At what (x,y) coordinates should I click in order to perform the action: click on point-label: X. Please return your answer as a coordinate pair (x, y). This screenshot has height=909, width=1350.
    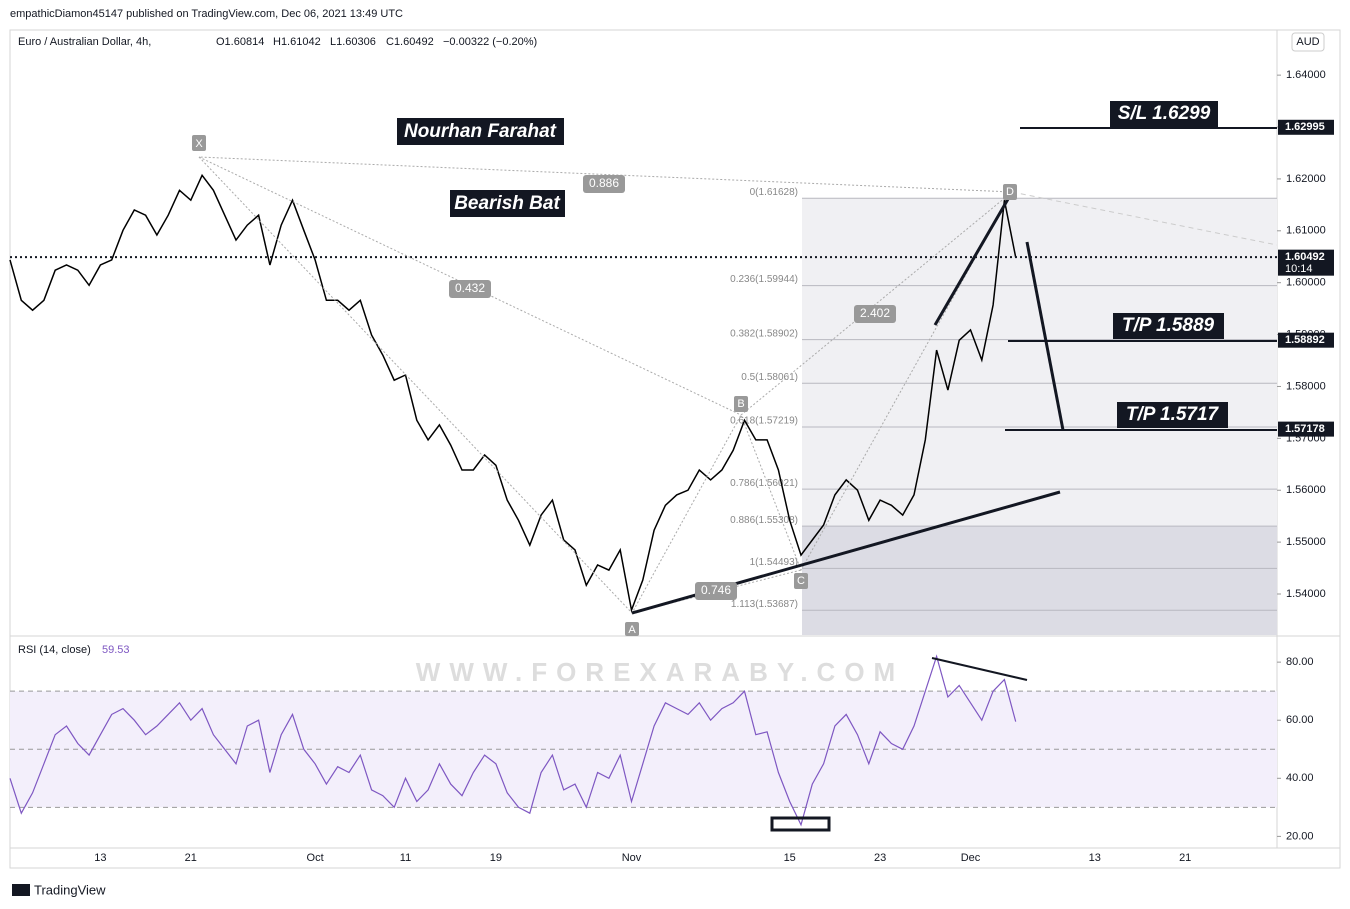
    Looking at the image, I should click on (199, 144).